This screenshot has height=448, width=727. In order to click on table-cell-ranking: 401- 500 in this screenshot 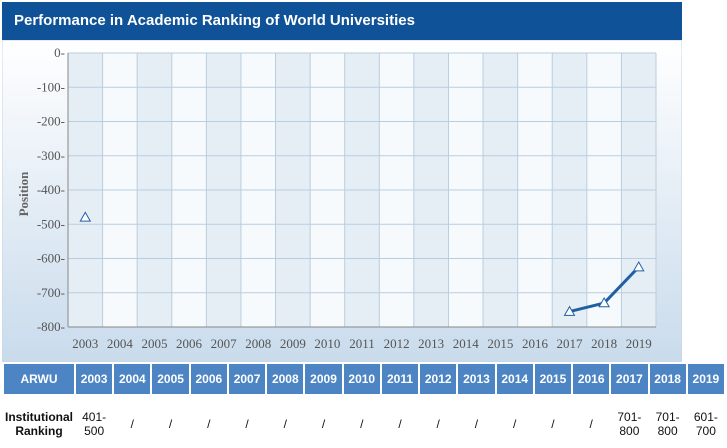, I will do `click(94, 424)`.